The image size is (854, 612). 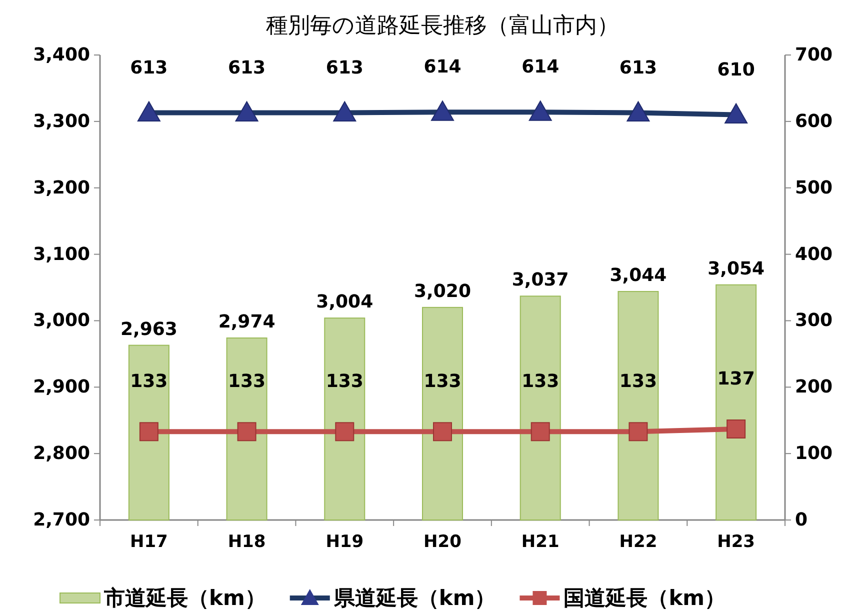 What do you see at coordinates (247, 321) in the screenshot?
I see `data-label: 2,974` at bounding box center [247, 321].